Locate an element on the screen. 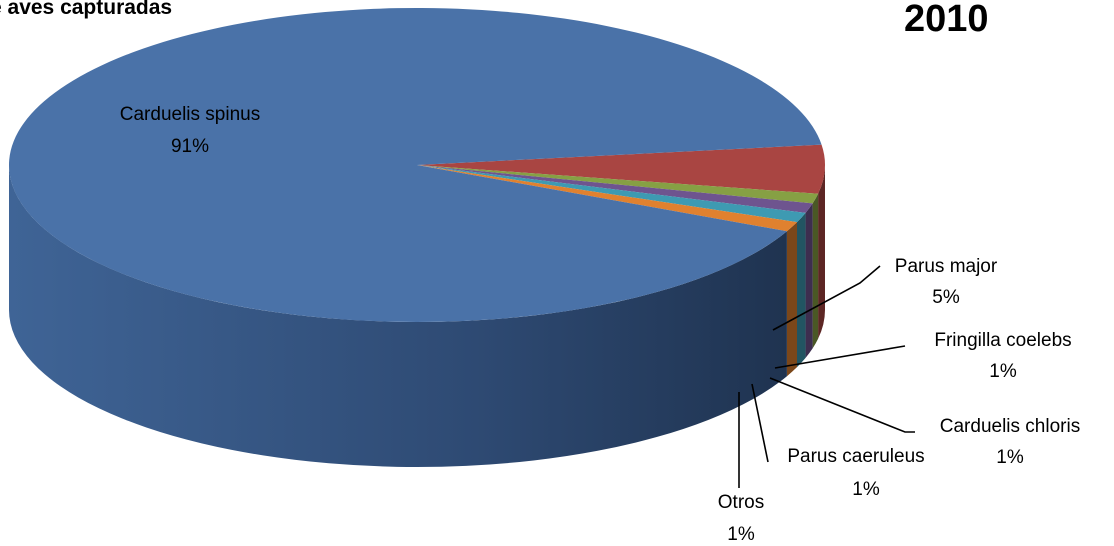 The height and width of the screenshot is (546, 1114). slice-label-fringilla-coelebs: Fringilla coelebs is located at coordinates (1002, 340).